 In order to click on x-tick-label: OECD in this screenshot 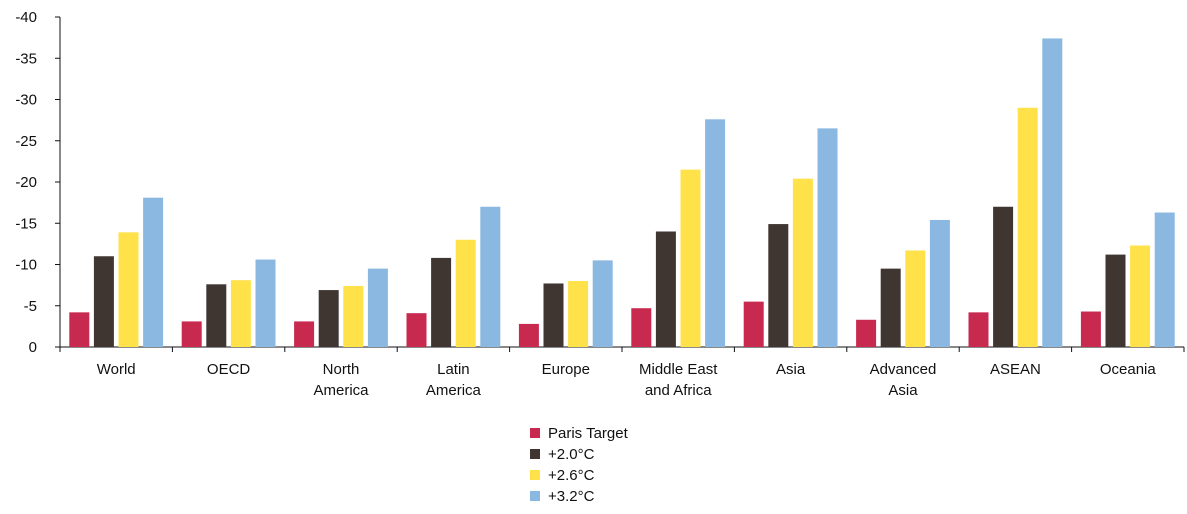, I will do `click(229, 369)`.